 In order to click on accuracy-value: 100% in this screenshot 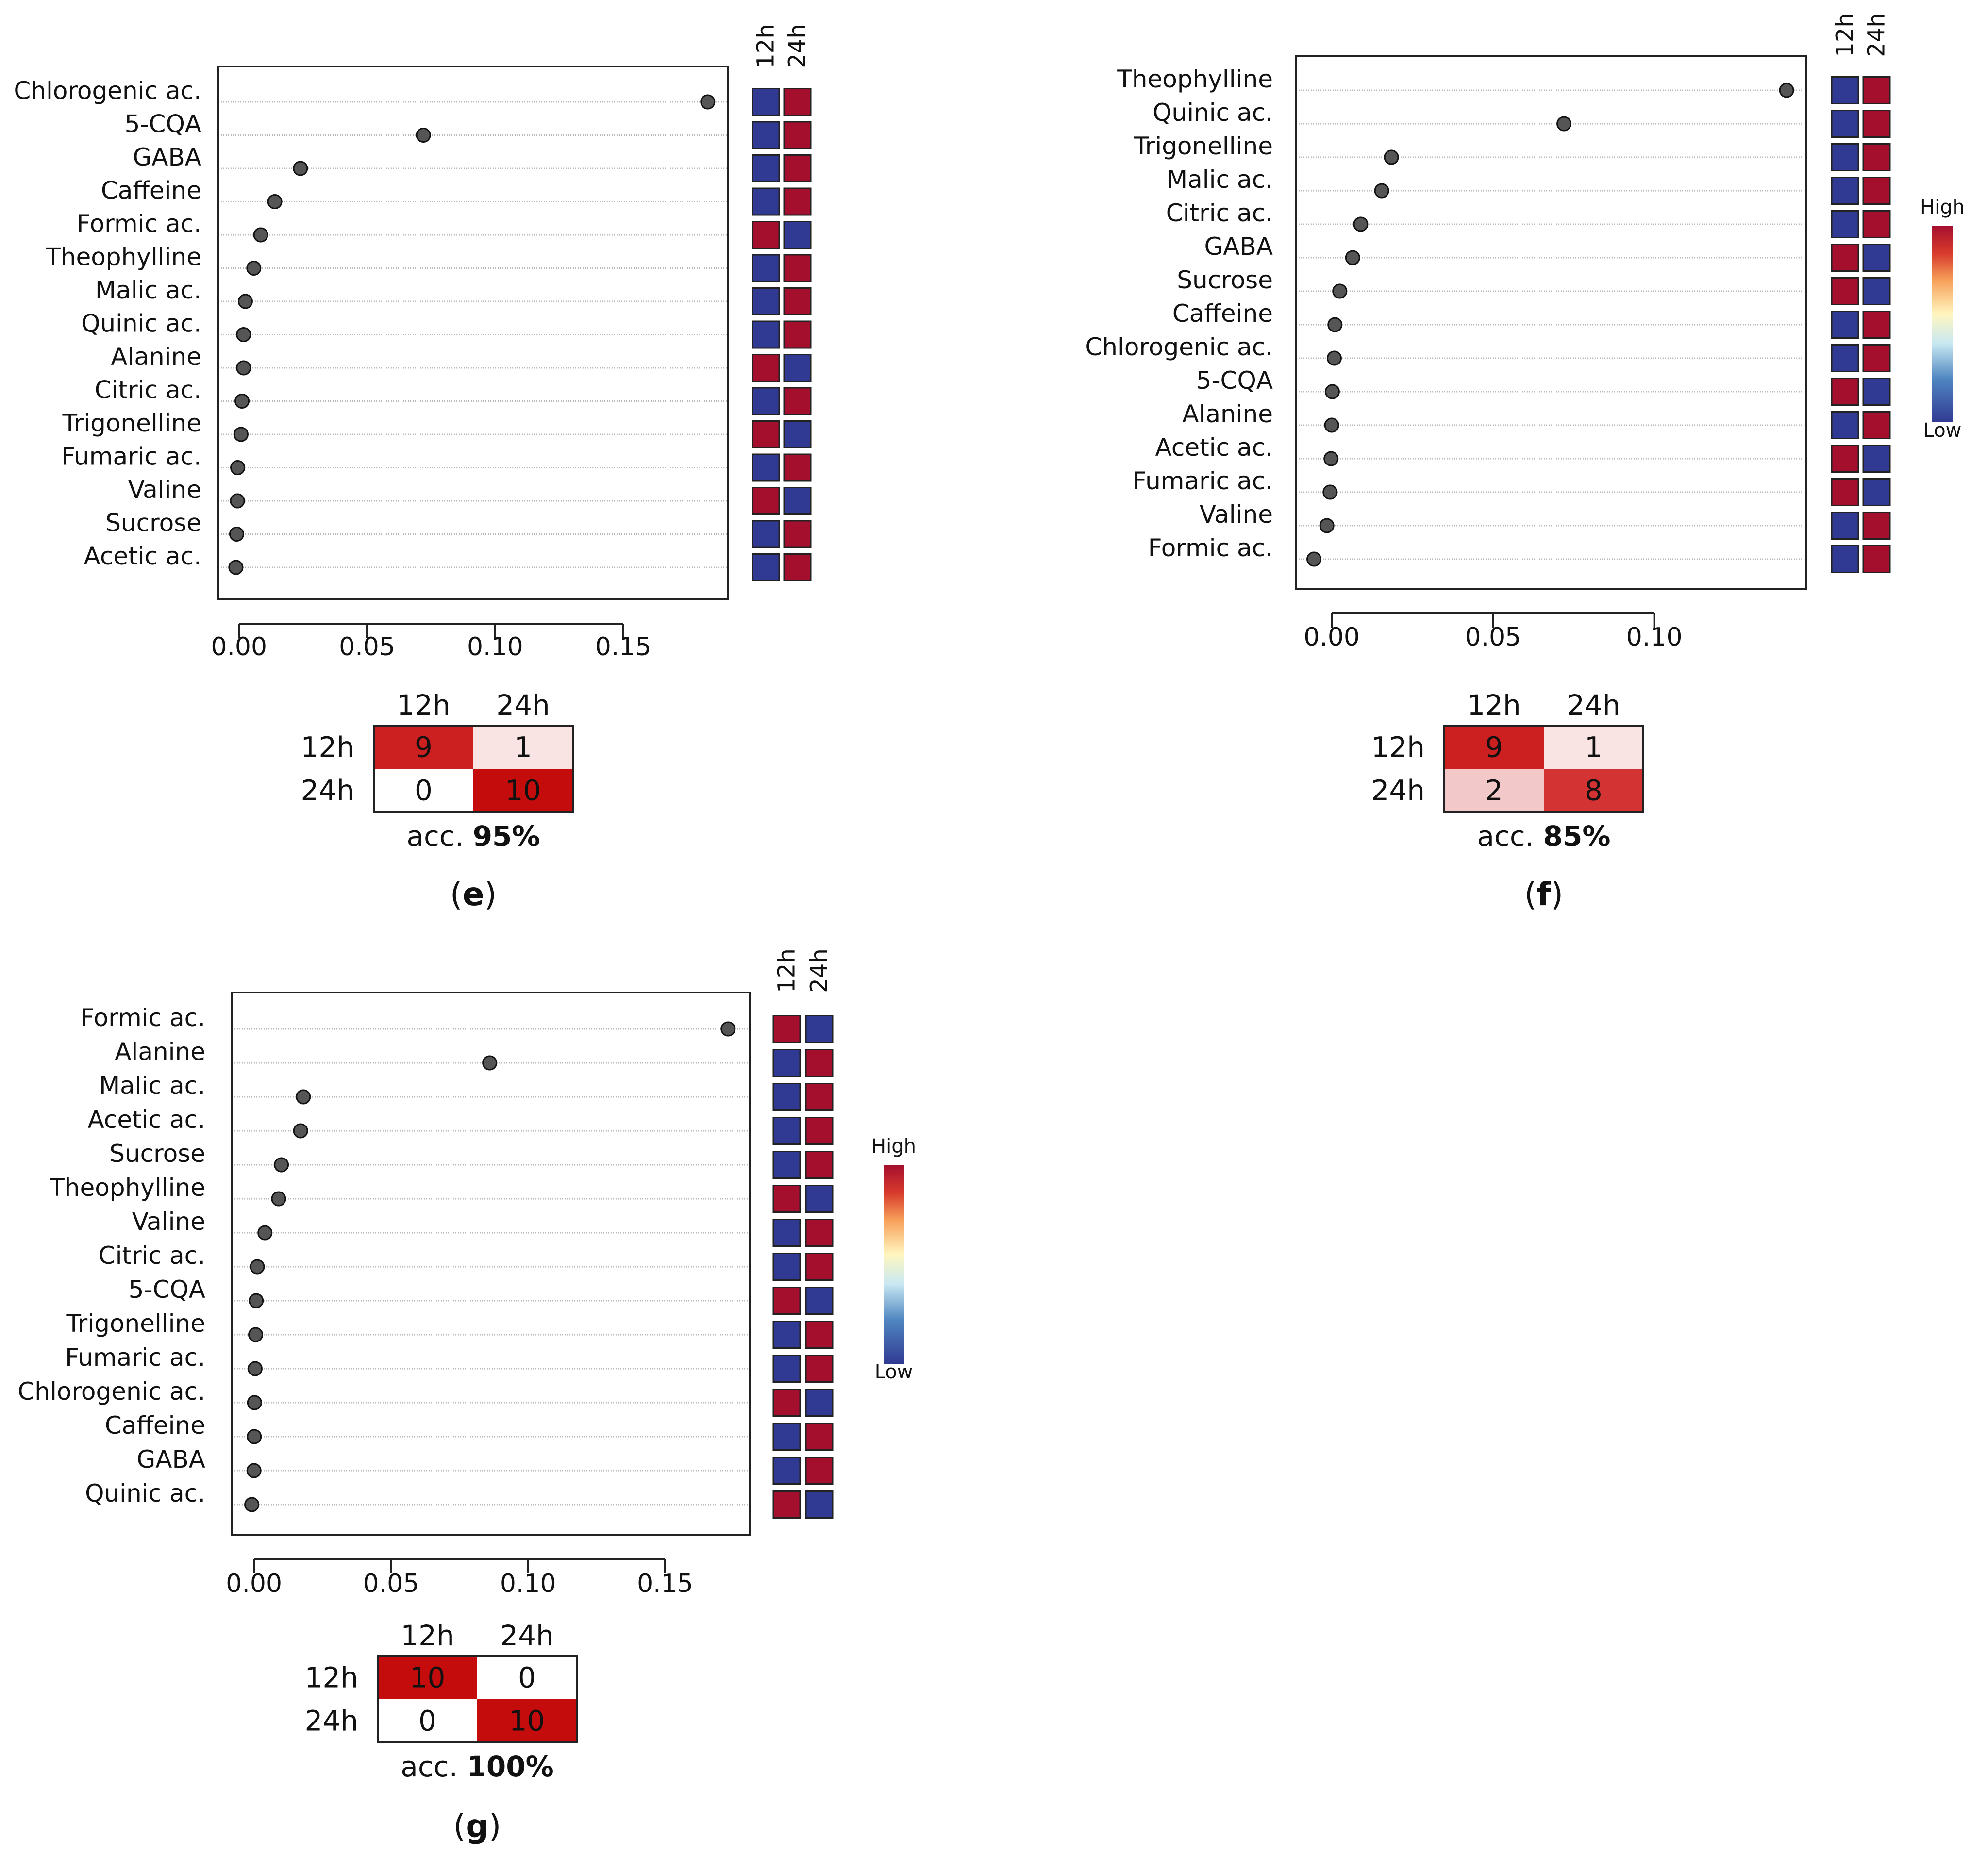, I will do `click(511, 1766)`.